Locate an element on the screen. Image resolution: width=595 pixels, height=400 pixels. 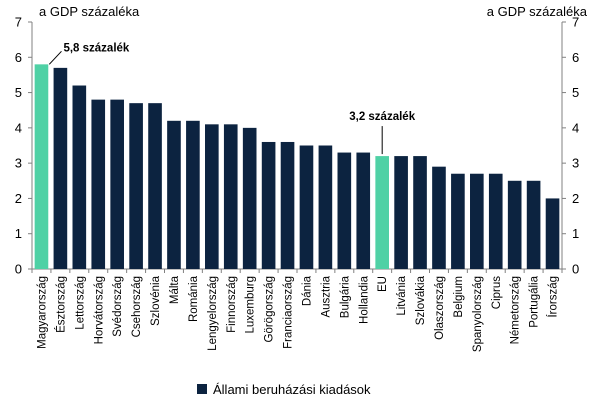
x-category-label: Csehország is located at coordinates (137, 306).